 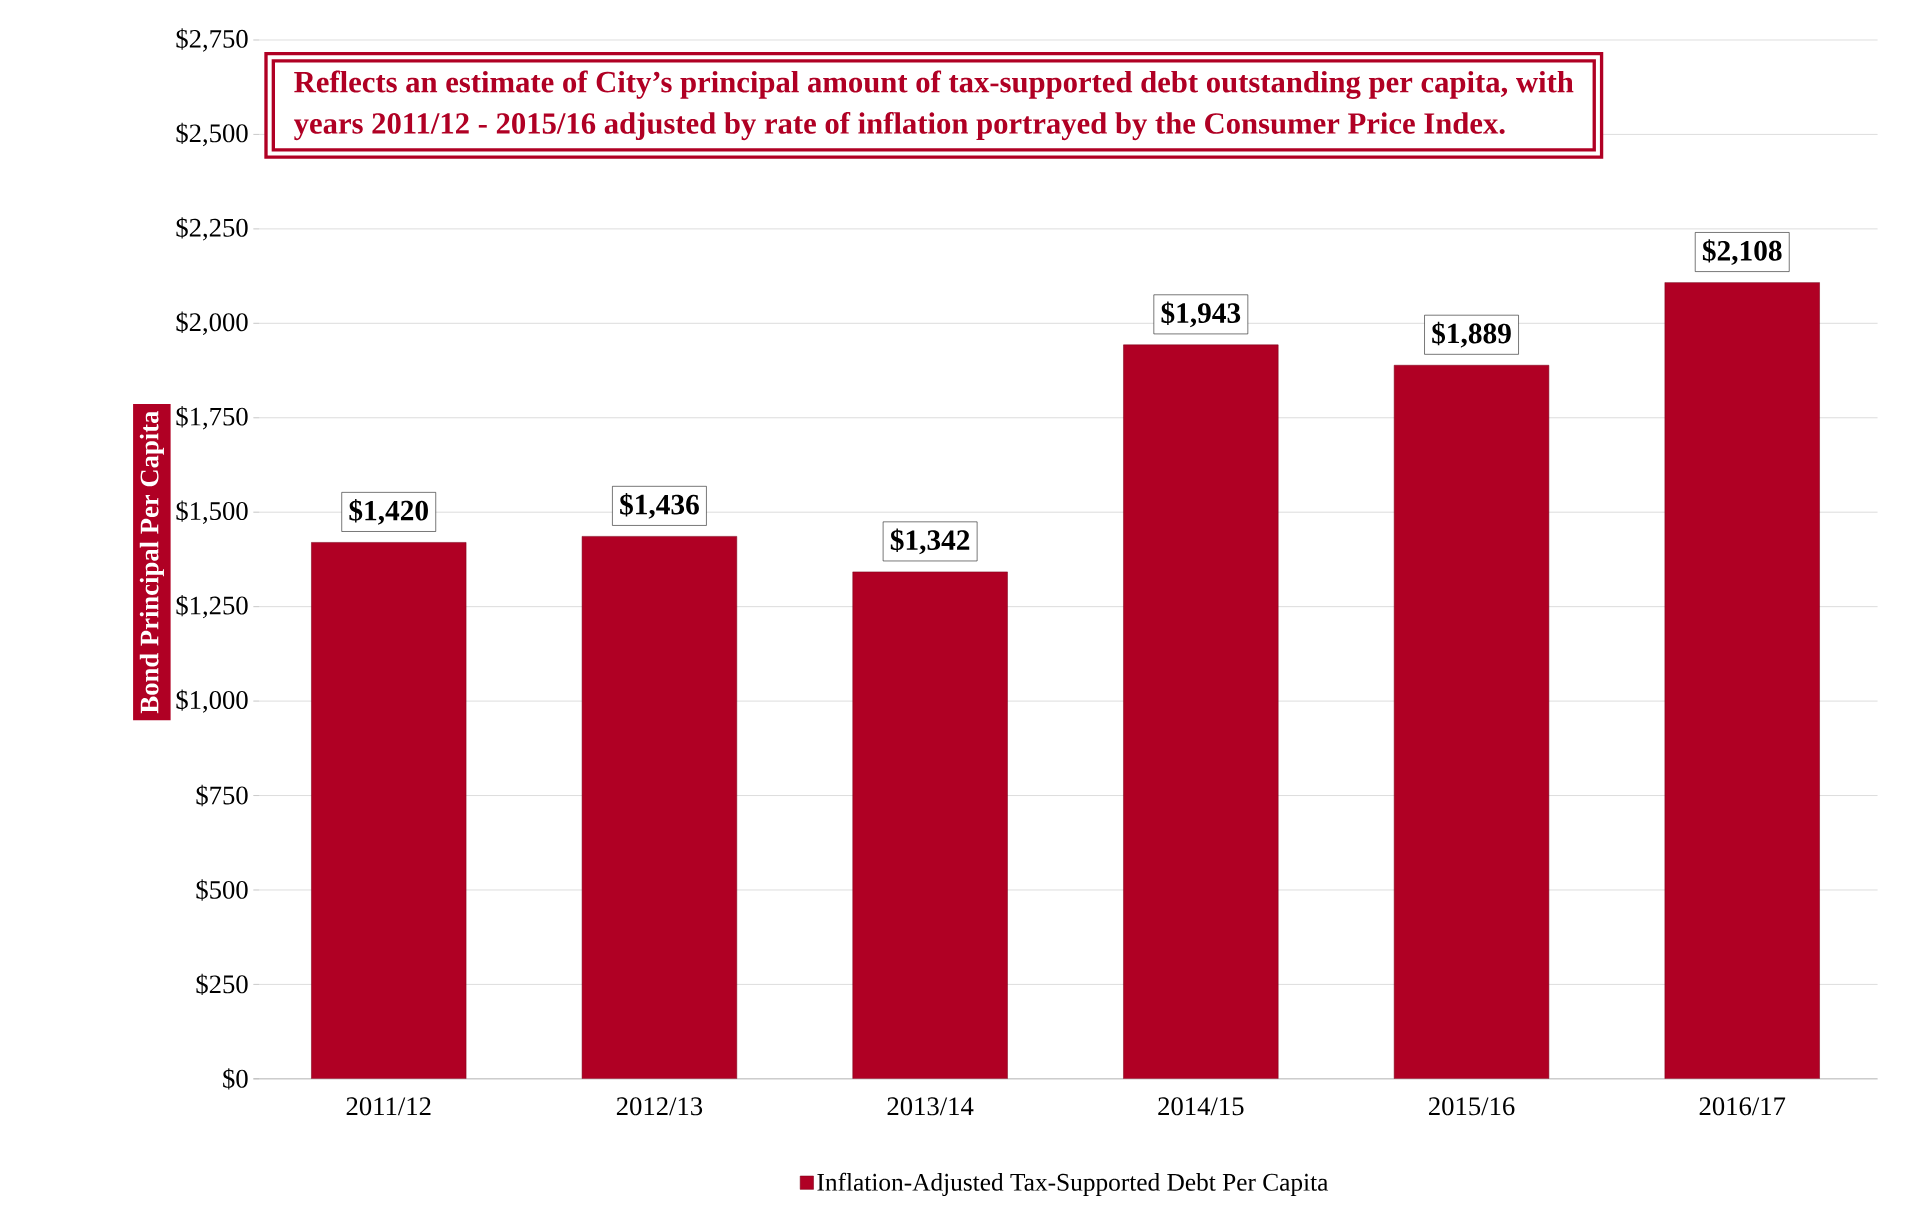 What do you see at coordinates (222, 890) in the screenshot?
I see `y-tick-label: $500` at bounding box center [222, 890].